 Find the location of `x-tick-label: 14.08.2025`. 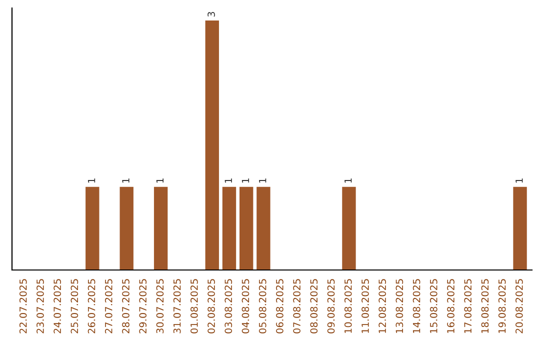

x-tick-label: 14.08.2025 is located at coordinates (416, 306).